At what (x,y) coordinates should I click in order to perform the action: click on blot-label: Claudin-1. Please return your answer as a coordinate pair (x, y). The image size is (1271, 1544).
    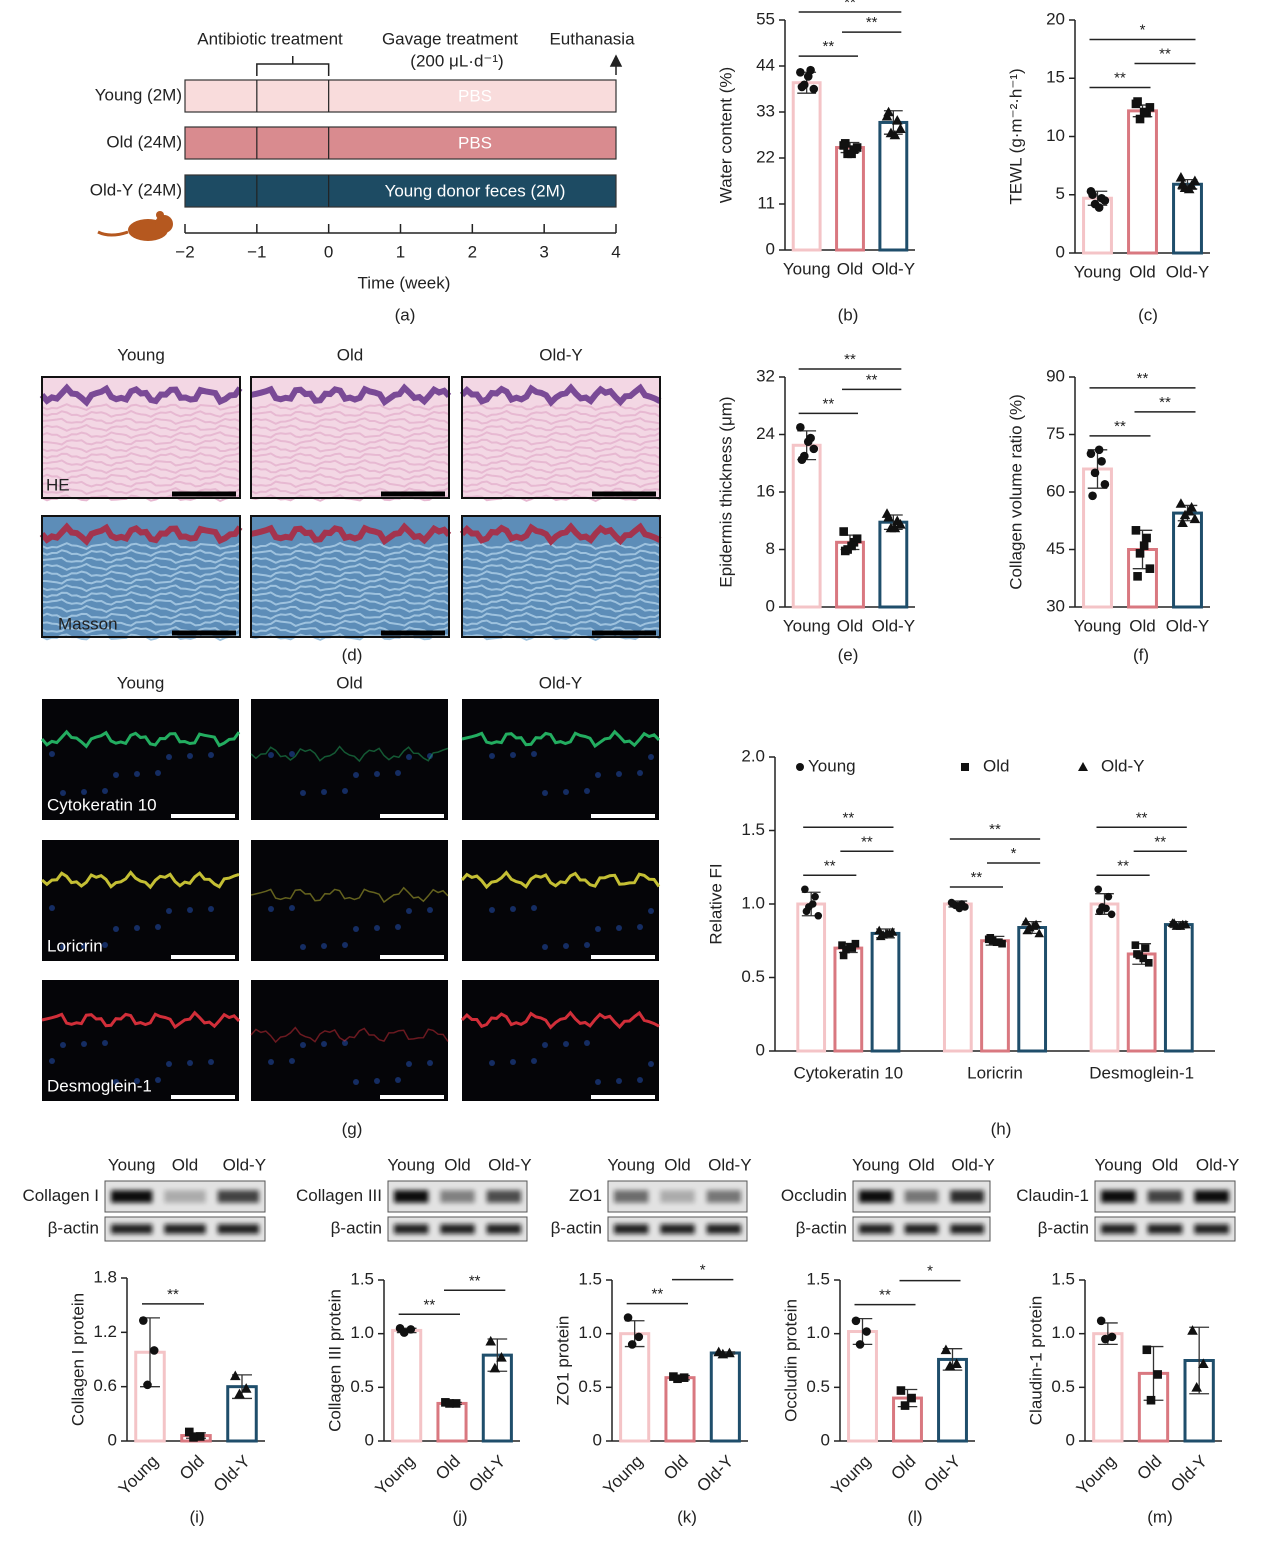
    Looking at the image, I should click on (1052, 1195).